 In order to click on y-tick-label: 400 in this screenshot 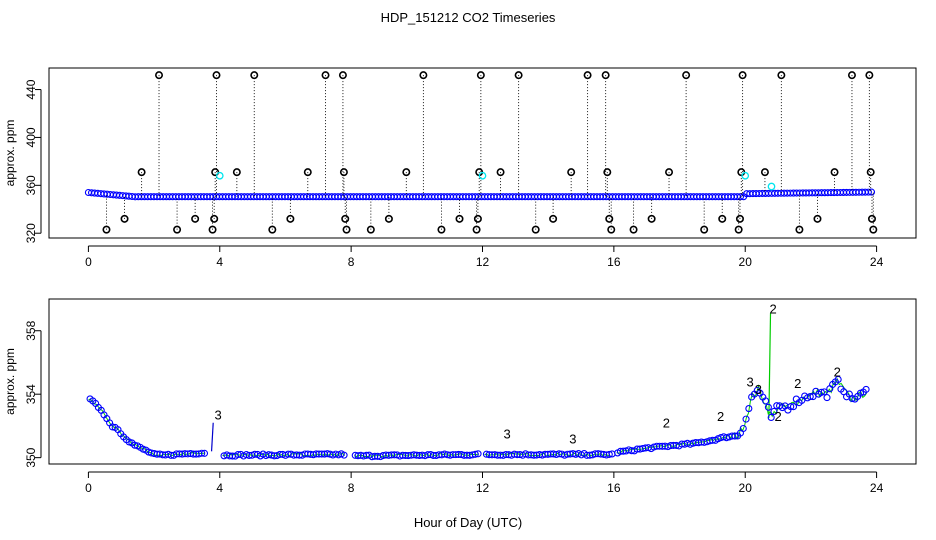, I will do `click(31, 137)`.